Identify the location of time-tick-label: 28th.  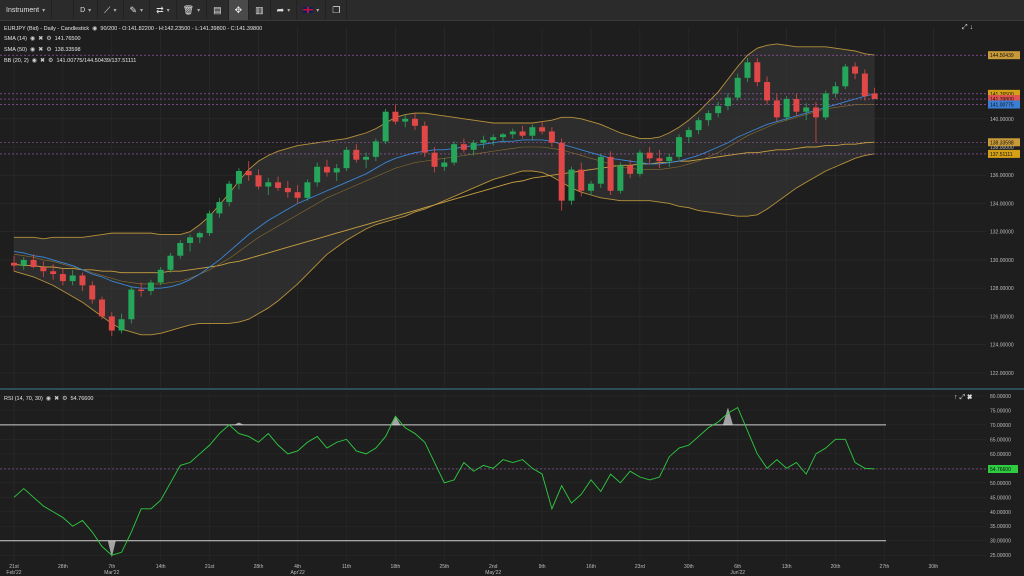
(63, 567).